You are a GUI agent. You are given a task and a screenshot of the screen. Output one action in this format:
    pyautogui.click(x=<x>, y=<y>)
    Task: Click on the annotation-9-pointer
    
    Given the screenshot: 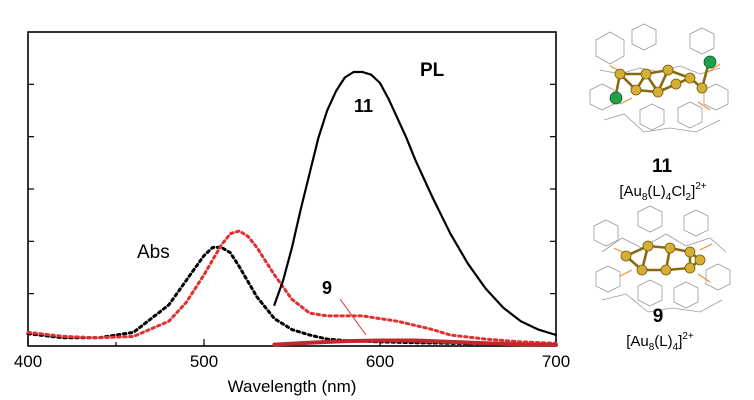 What is the action you would take?
    pyautogui.click(x=353, y=317)
    